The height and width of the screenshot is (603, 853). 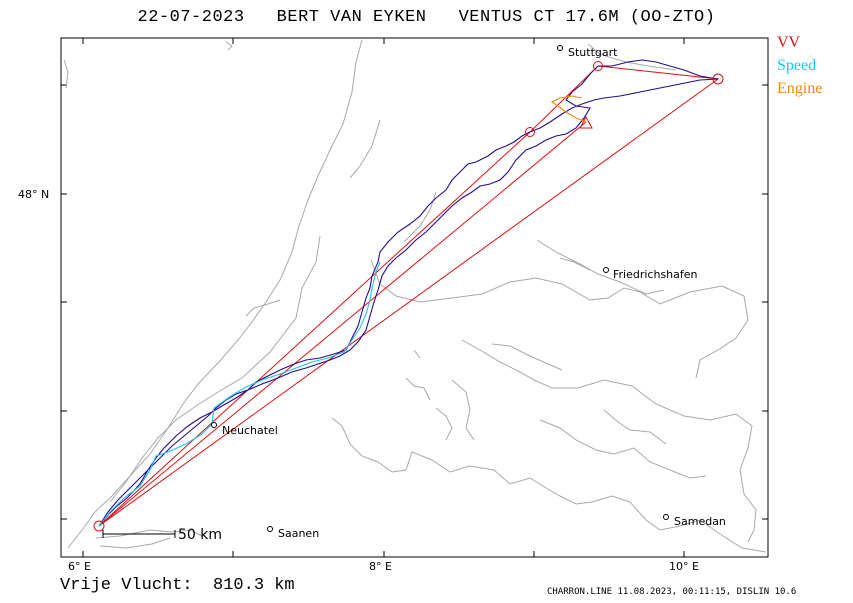 I want to click on scale-bar-label: 50 km, so click(x=200, y=535).